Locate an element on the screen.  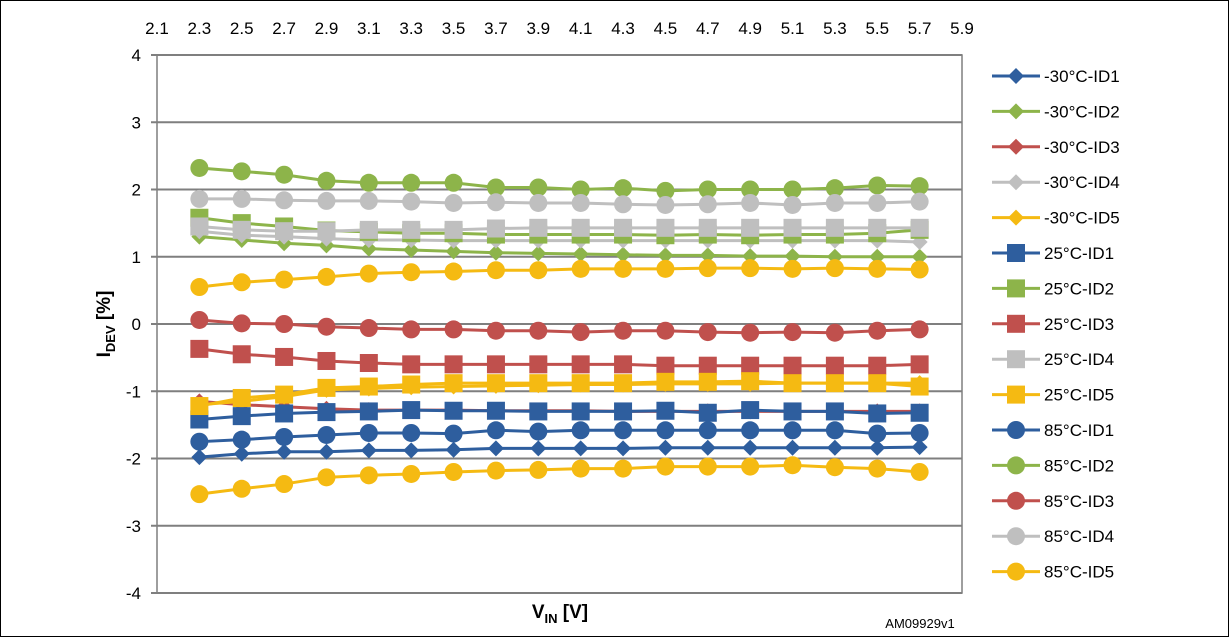
series--30°C-ID3 is located at coordinates (559, 406).